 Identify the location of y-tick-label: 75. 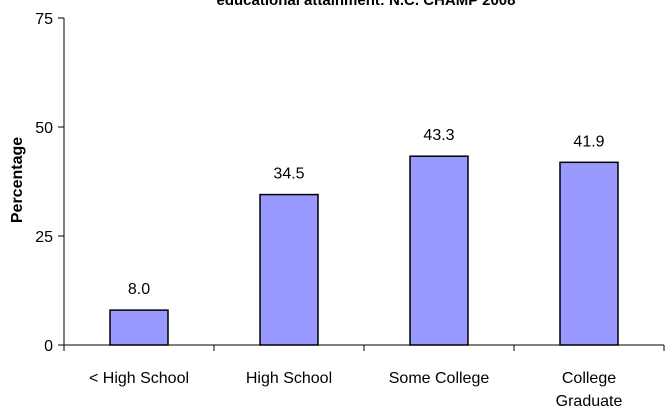
(44, 19).